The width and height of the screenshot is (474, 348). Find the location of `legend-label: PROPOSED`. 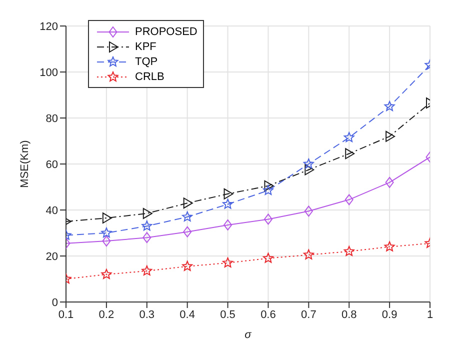

legend-label: PROPOSED is located at coordinates (166, 32).